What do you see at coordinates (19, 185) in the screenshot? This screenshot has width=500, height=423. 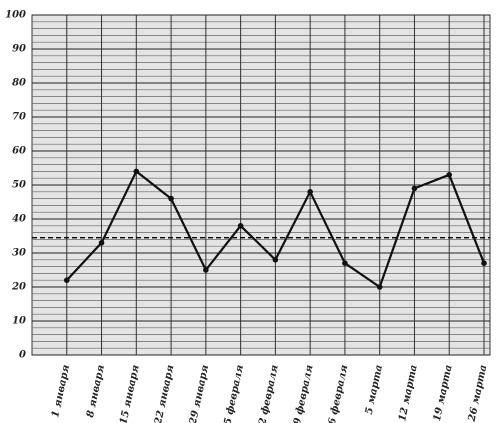 I see `y-tick-label: 50` at bounding box center [19, 185].